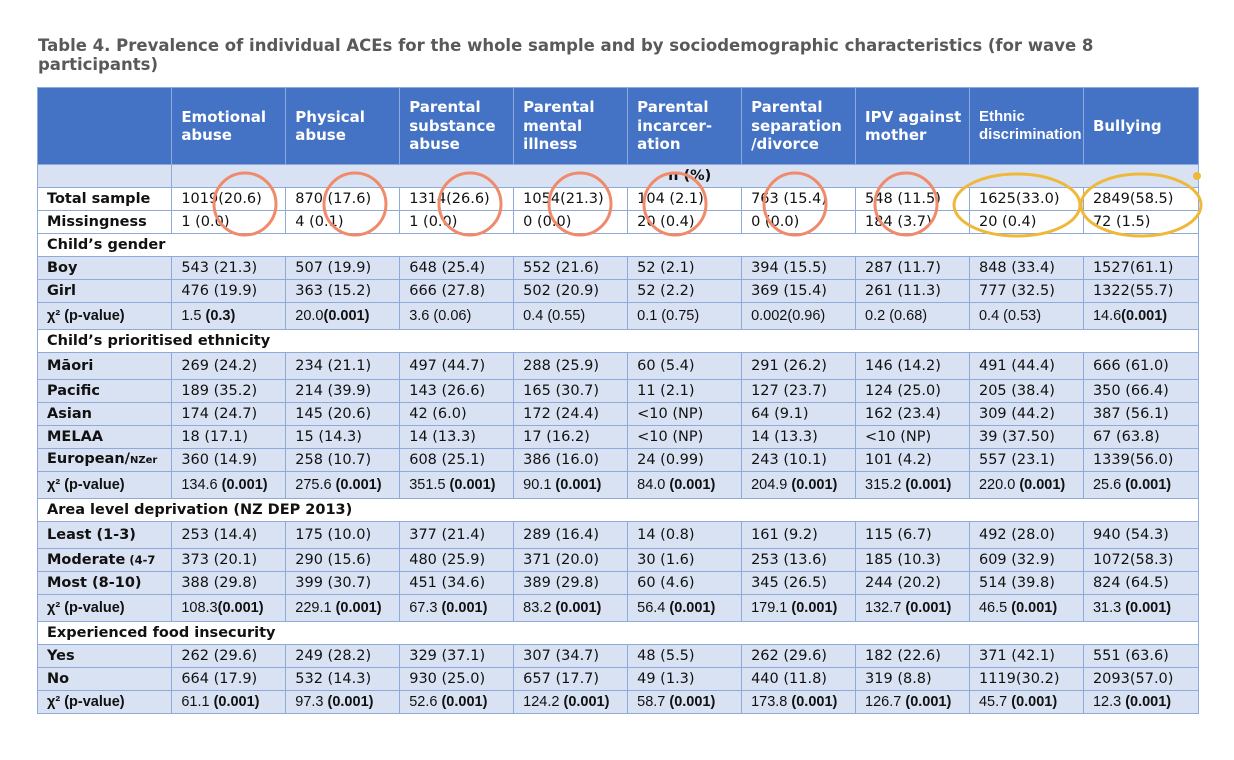 The height and width of the screenshot is (760, 1234). Describe the element at coordinates (885, 607) in the screenshot. I see `chi-square-value: 132.7` at that location.